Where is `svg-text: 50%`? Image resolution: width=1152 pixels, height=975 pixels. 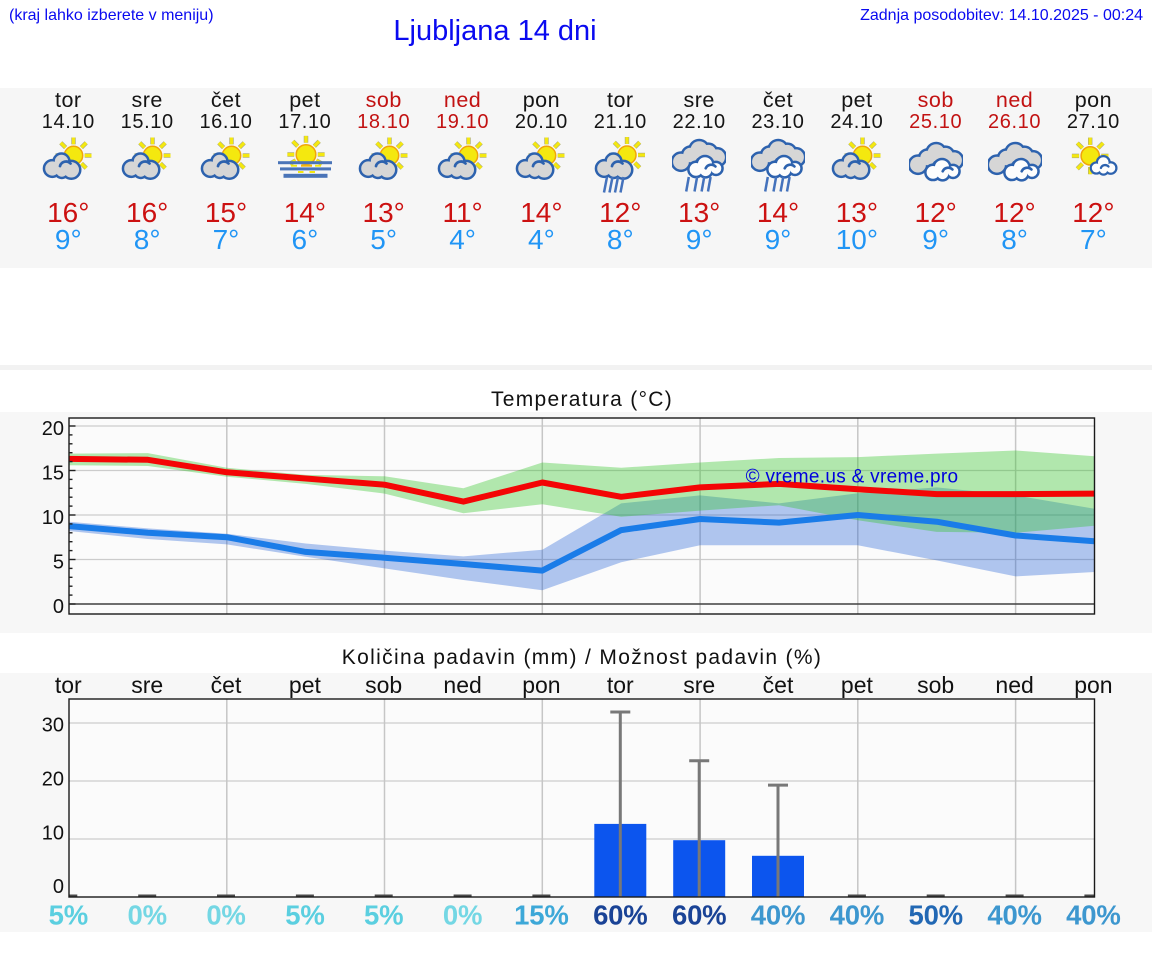
svg-text: 50% is located at coordinates (935, 915).